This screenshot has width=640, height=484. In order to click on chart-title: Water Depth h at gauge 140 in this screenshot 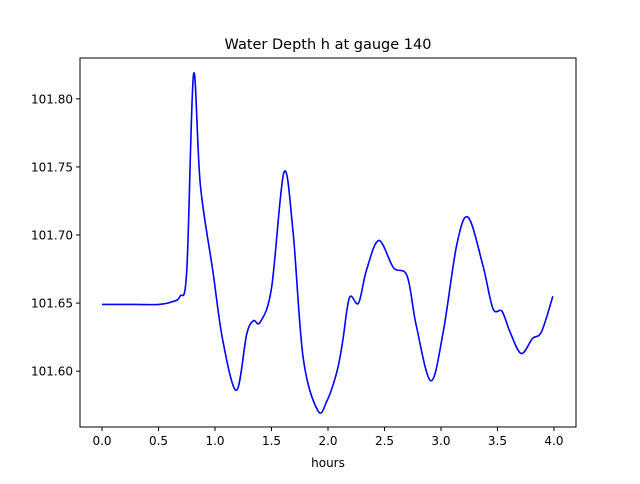, I will do `click(328, 45)`.